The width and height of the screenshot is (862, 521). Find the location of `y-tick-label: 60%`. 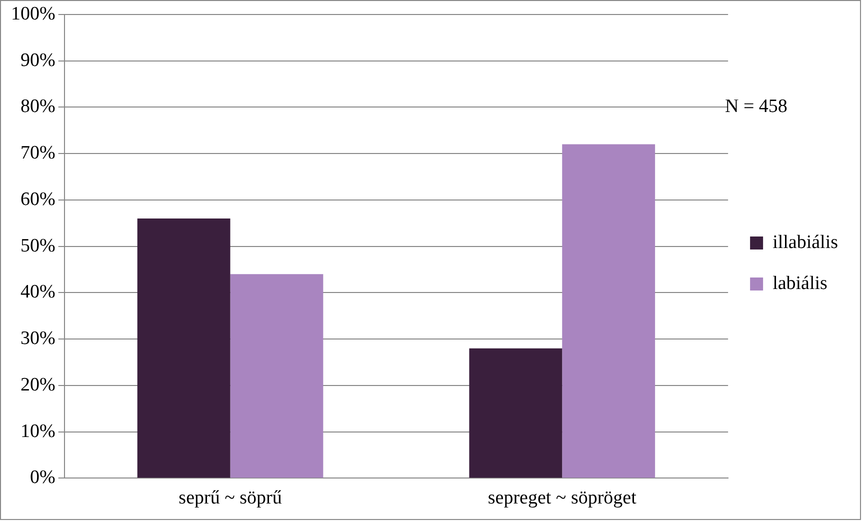

y-tick-label: 60% is located at coordinates (38, 199).